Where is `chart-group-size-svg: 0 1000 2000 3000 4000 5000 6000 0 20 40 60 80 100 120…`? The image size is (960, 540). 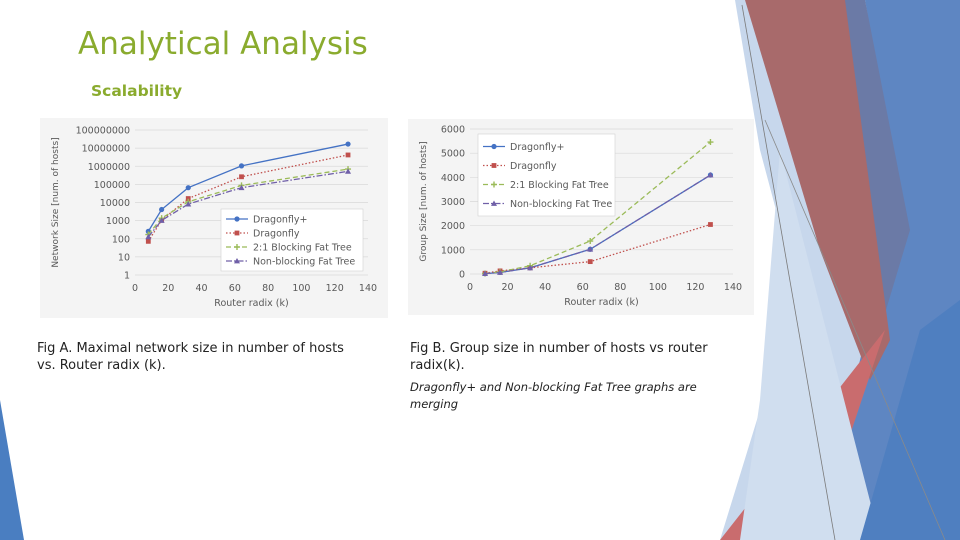 chart-group-size-svg: 0 1000 2000 3000 4000 5000 6000 0 20 40 60 80 100 120… is located at coordinates (580, 217).